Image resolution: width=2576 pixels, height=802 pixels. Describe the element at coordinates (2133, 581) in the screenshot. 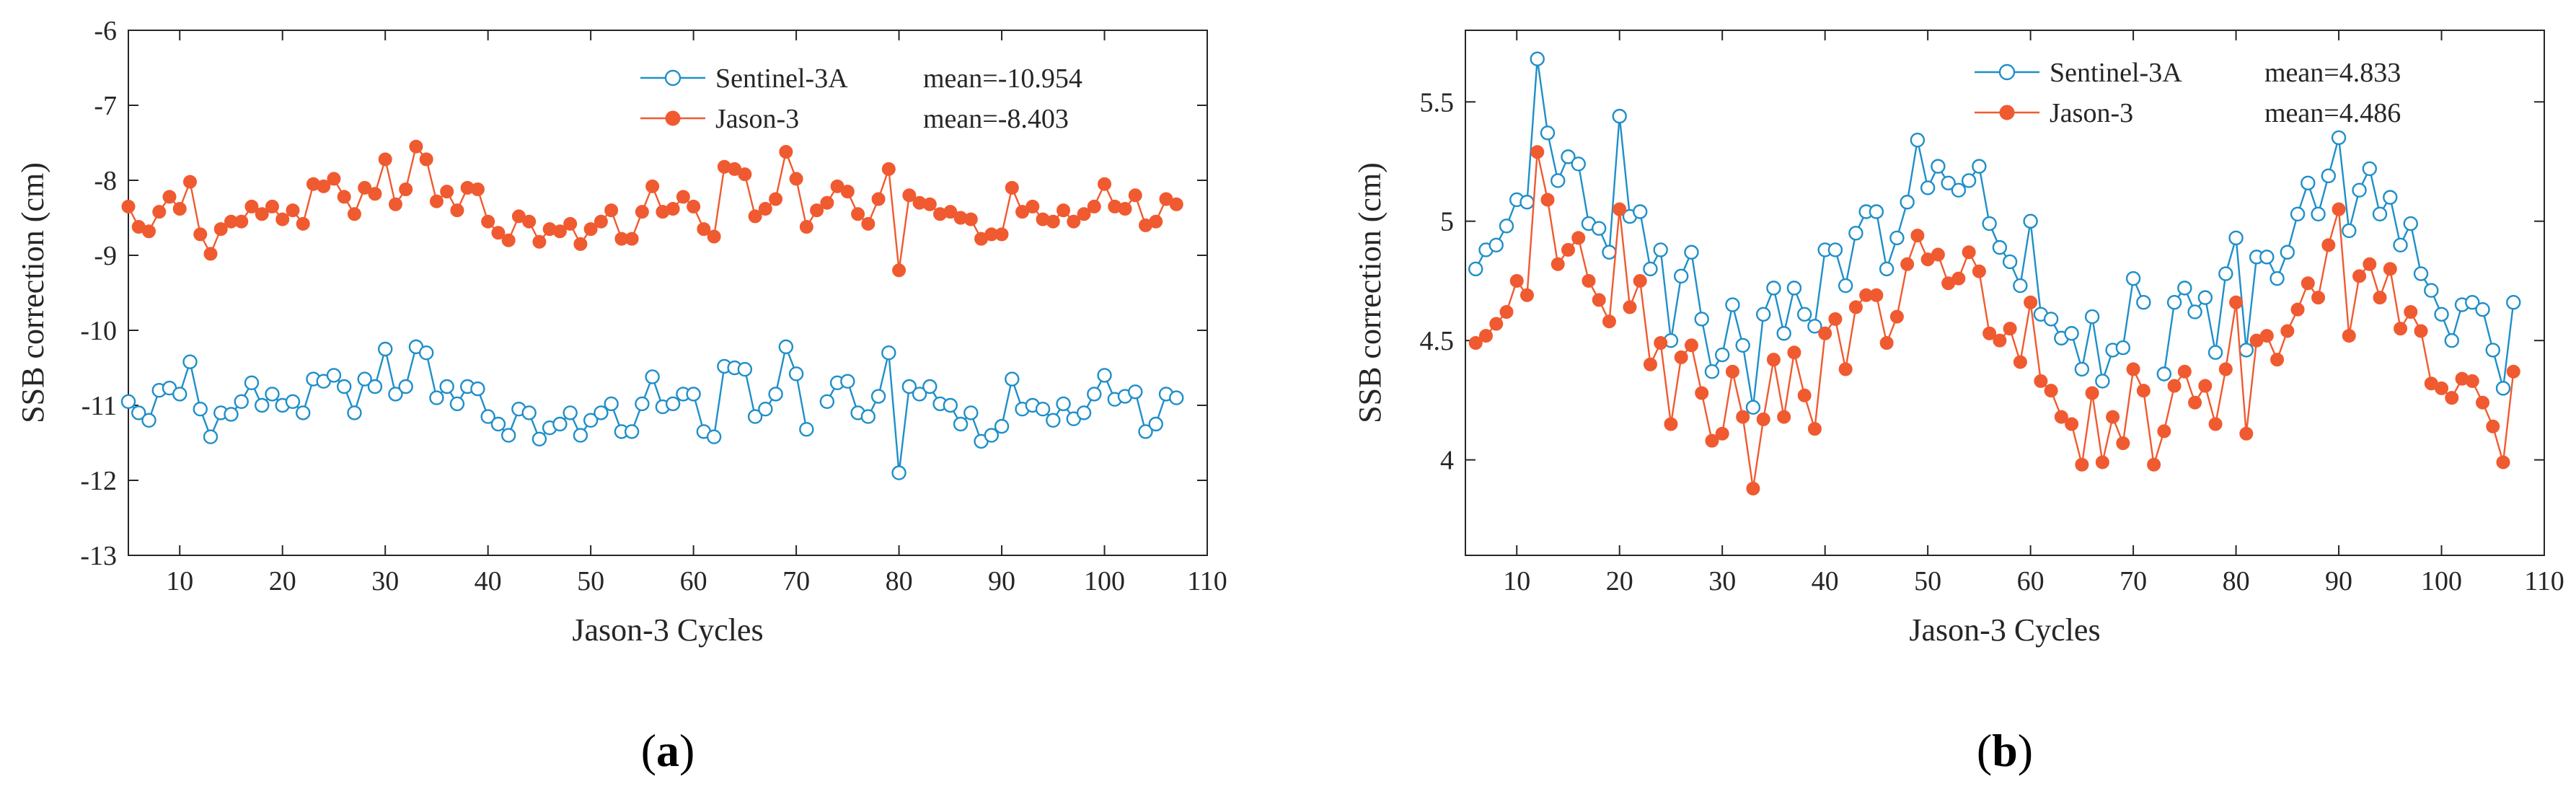

I see `panel-b-x-tick-label: 70` at that location.